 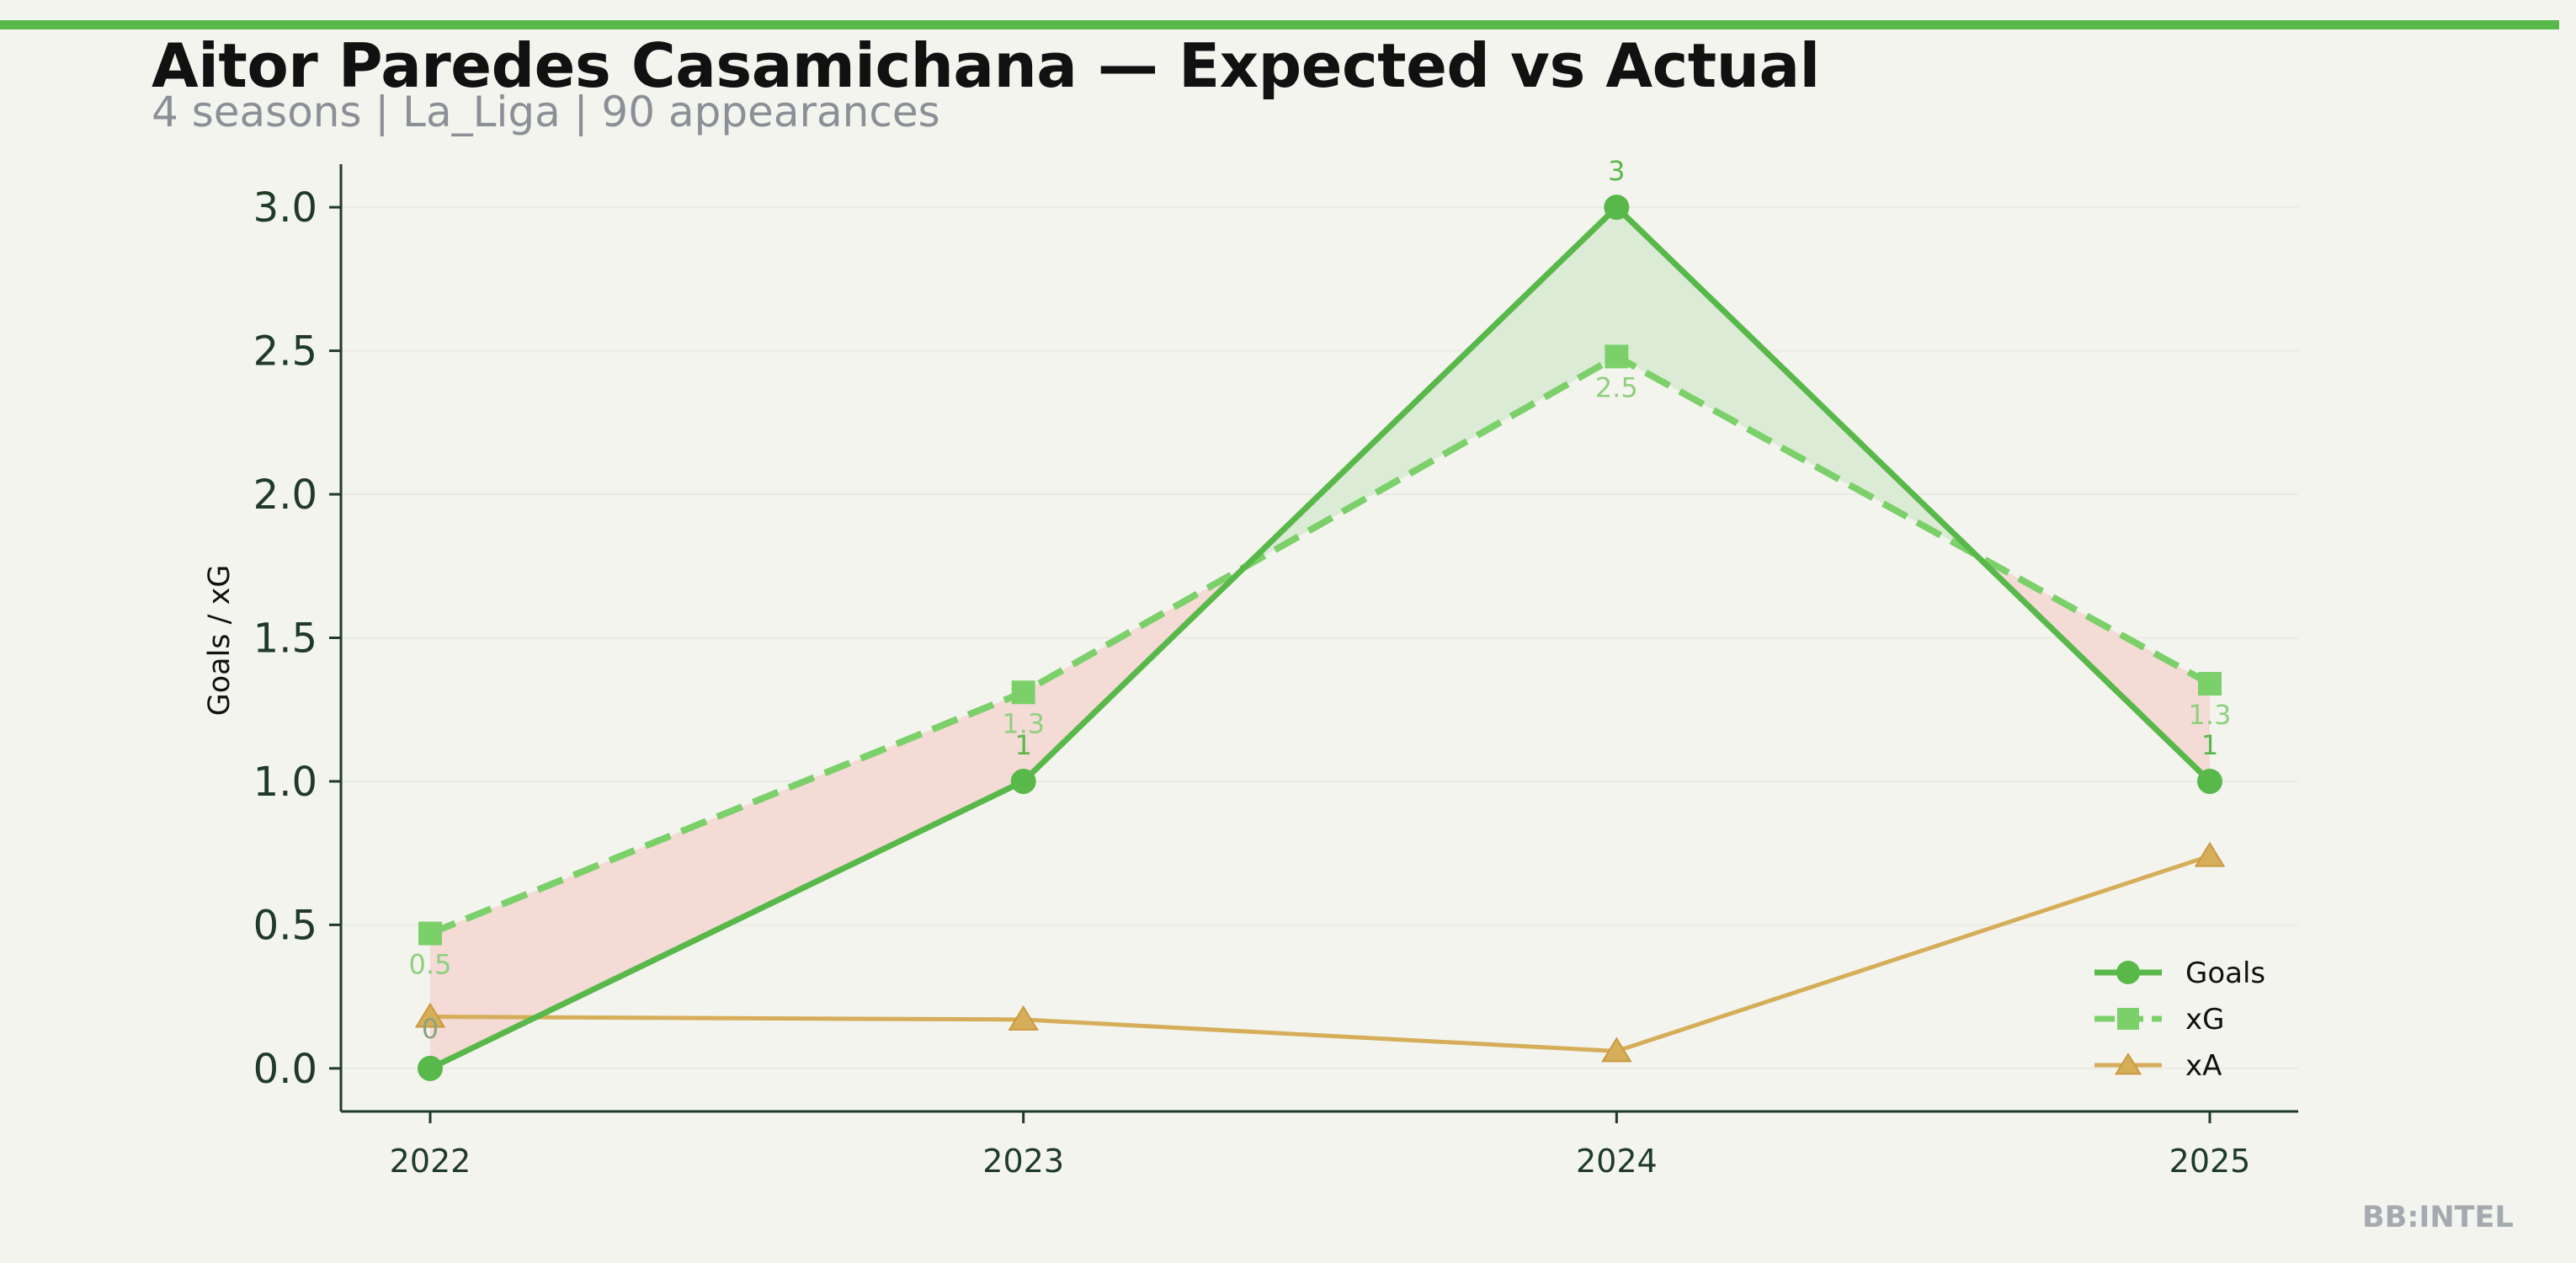 What do you see at coordinates (220, 641) in the screenshot?
I see `y-axis-title: Goals / xG` at bounding box center [220, 641].